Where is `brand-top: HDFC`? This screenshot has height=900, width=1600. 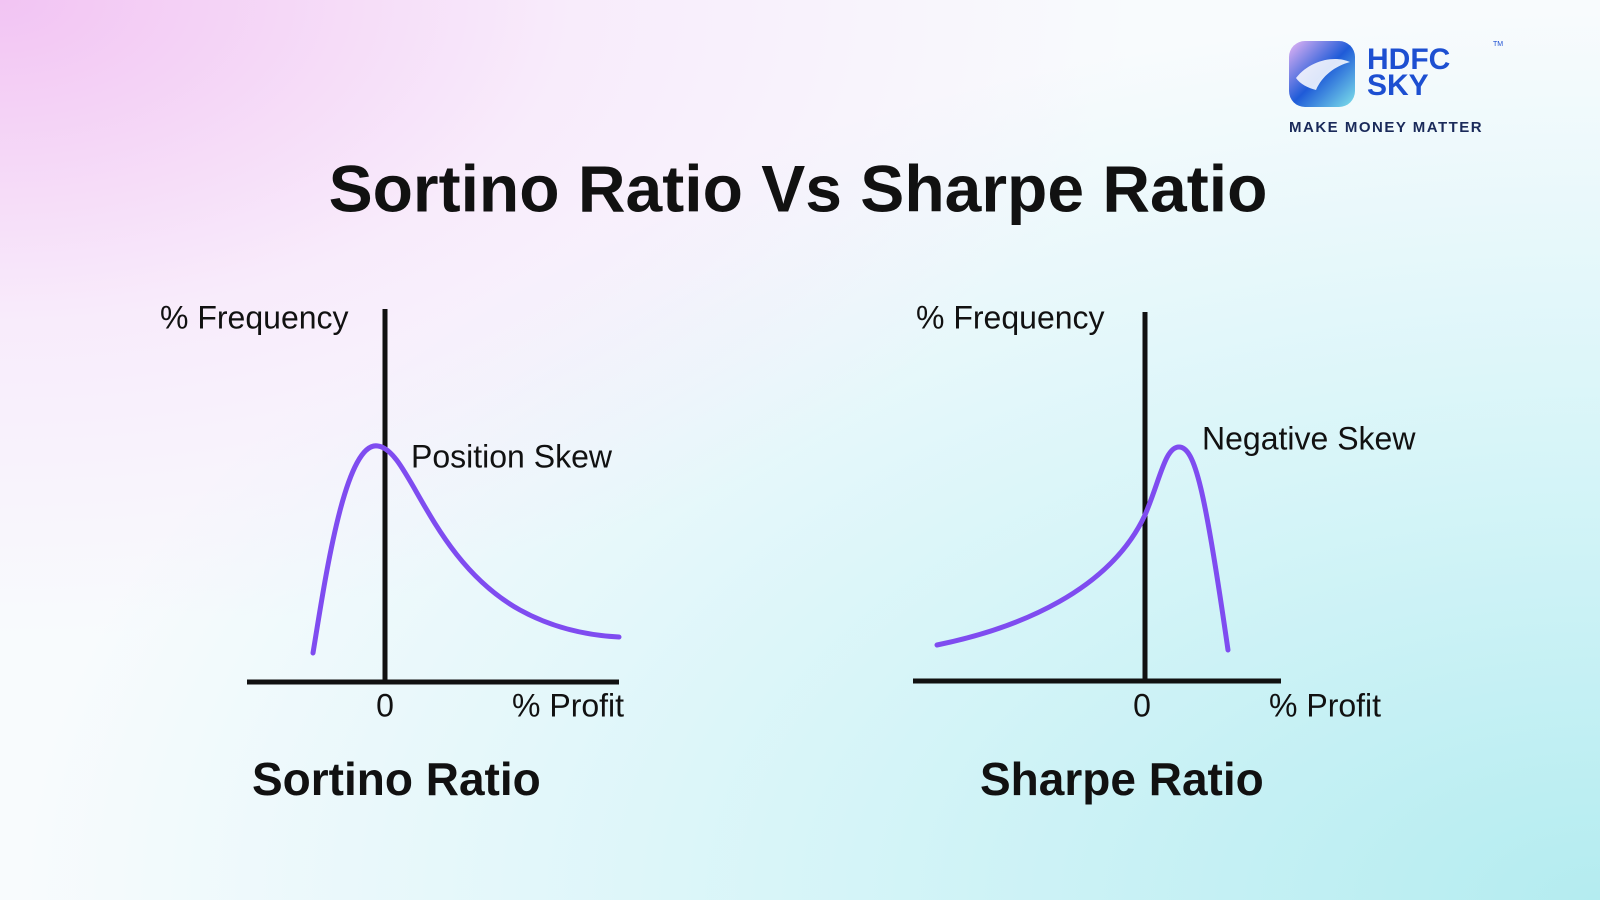
brand-top: HDFC is located at coordinates (1408, 59).